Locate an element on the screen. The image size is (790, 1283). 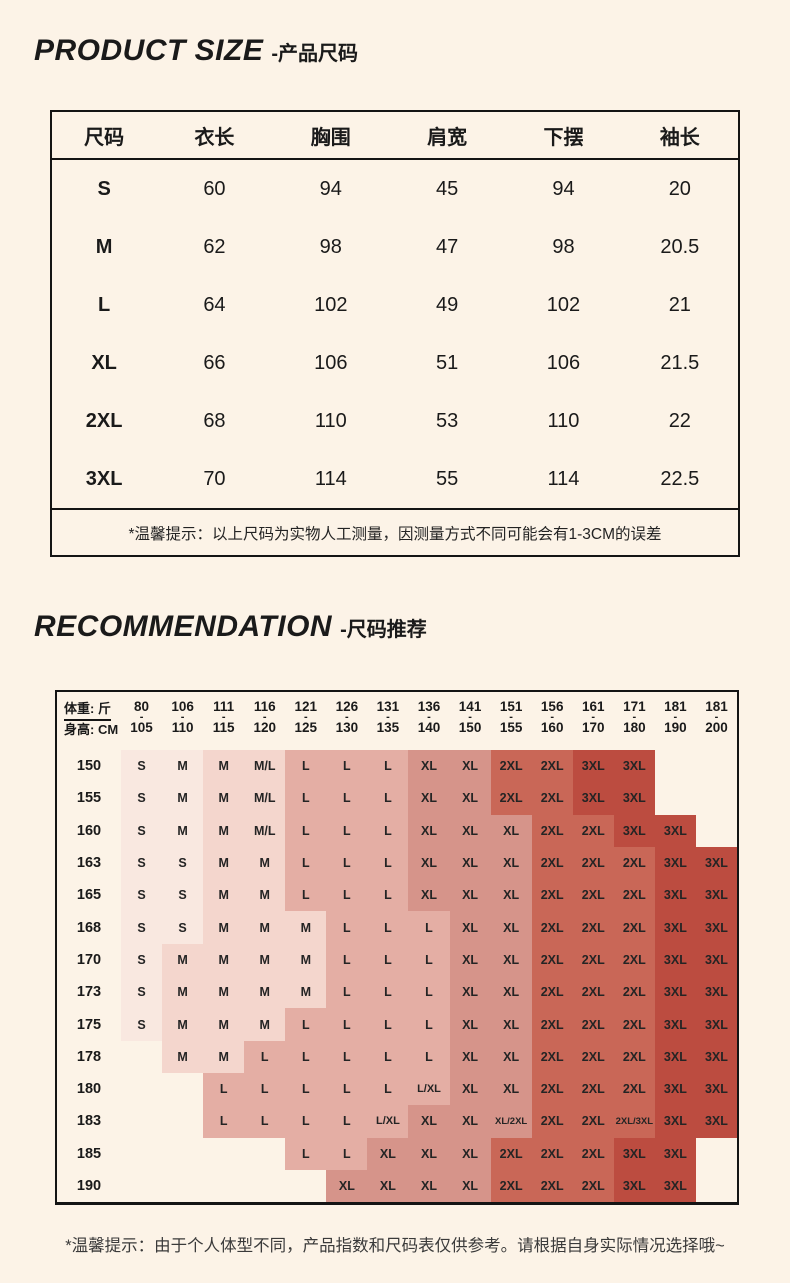
recommended-size-cell: XL/2XL is located at coordinates (511, 1121).